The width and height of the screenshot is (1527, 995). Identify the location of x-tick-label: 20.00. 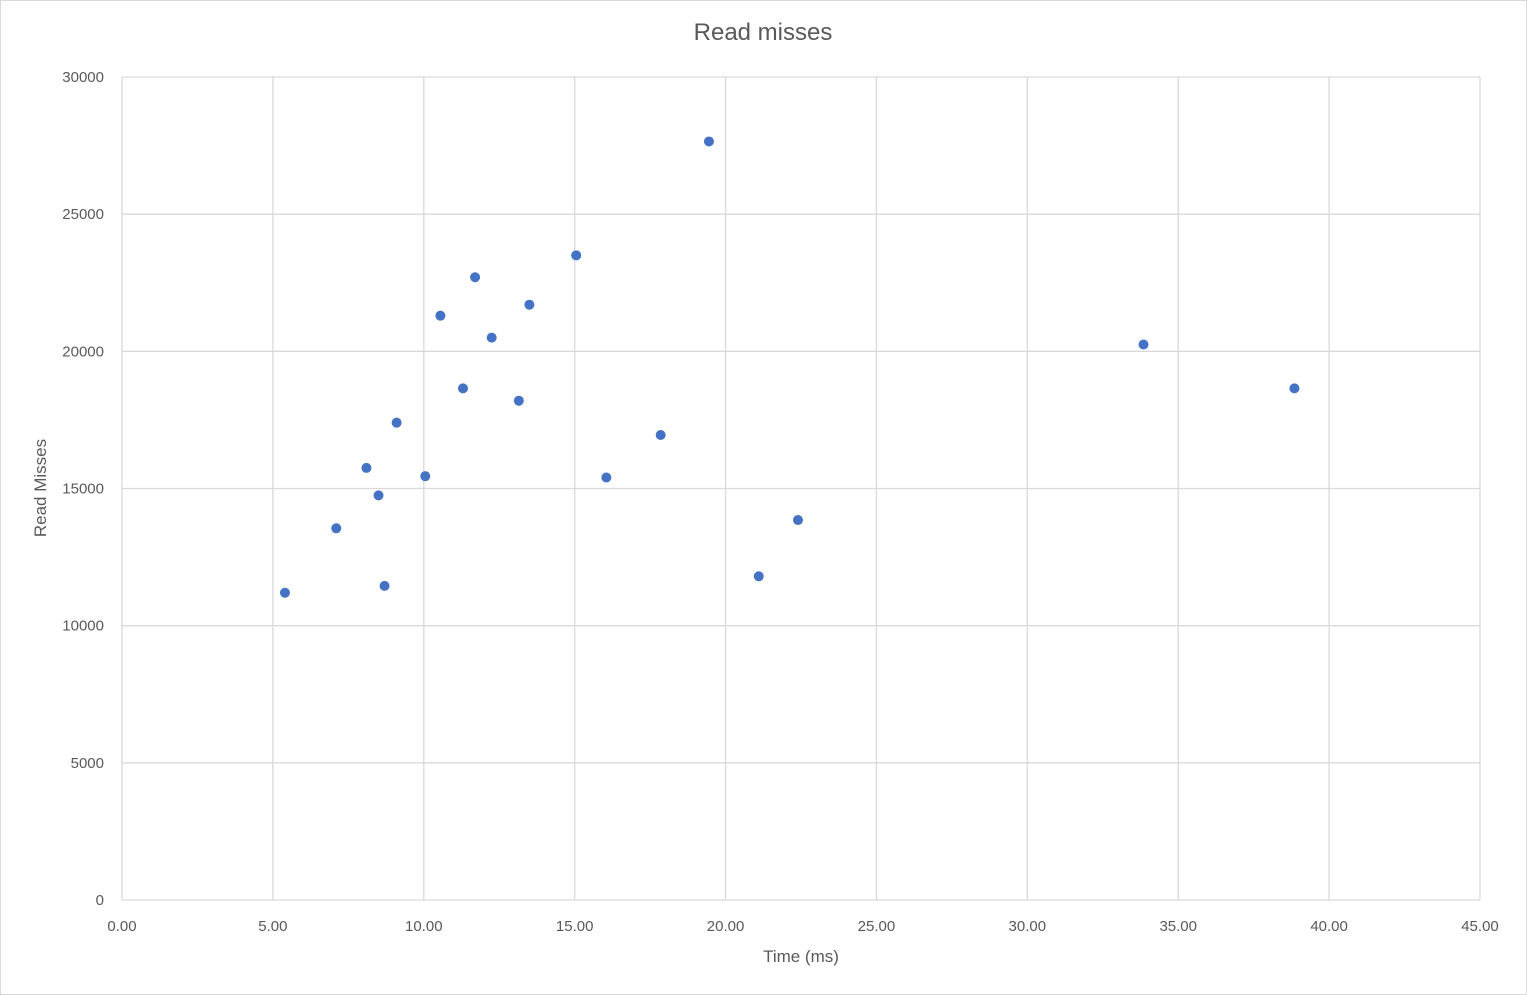
(726, 926).